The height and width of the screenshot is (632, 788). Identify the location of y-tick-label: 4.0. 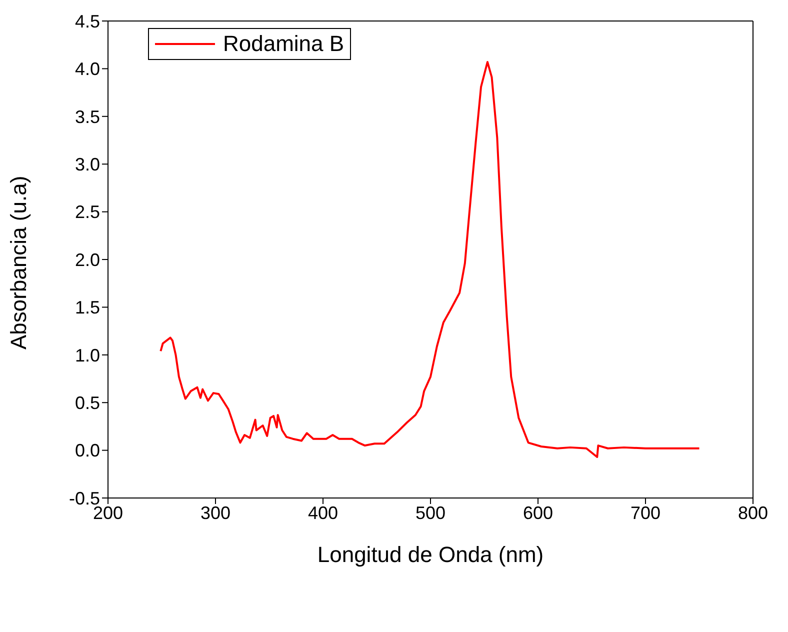
(87, 69).